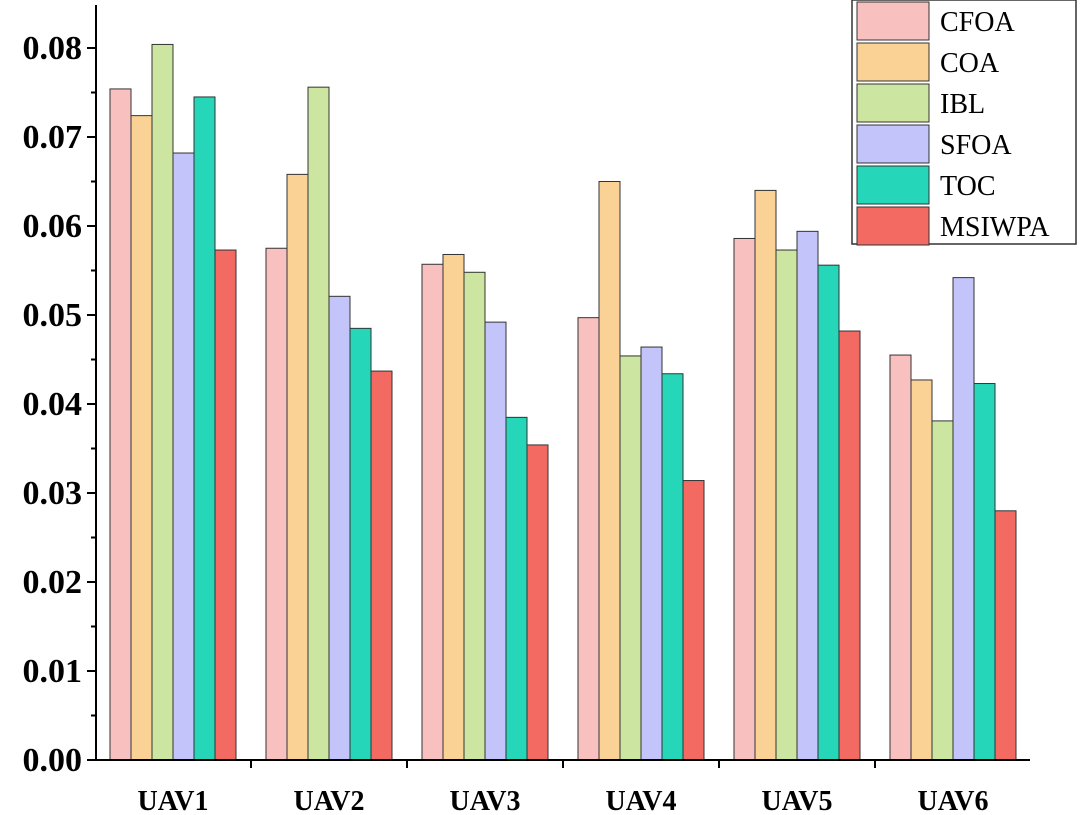 The height and width of the screenshot is (815, 1080). Describe the element at coordinates (964, 123) in the screenshot. I see `legend: CFOA COA IBL SFOA TOC MSIWPA` at that location.